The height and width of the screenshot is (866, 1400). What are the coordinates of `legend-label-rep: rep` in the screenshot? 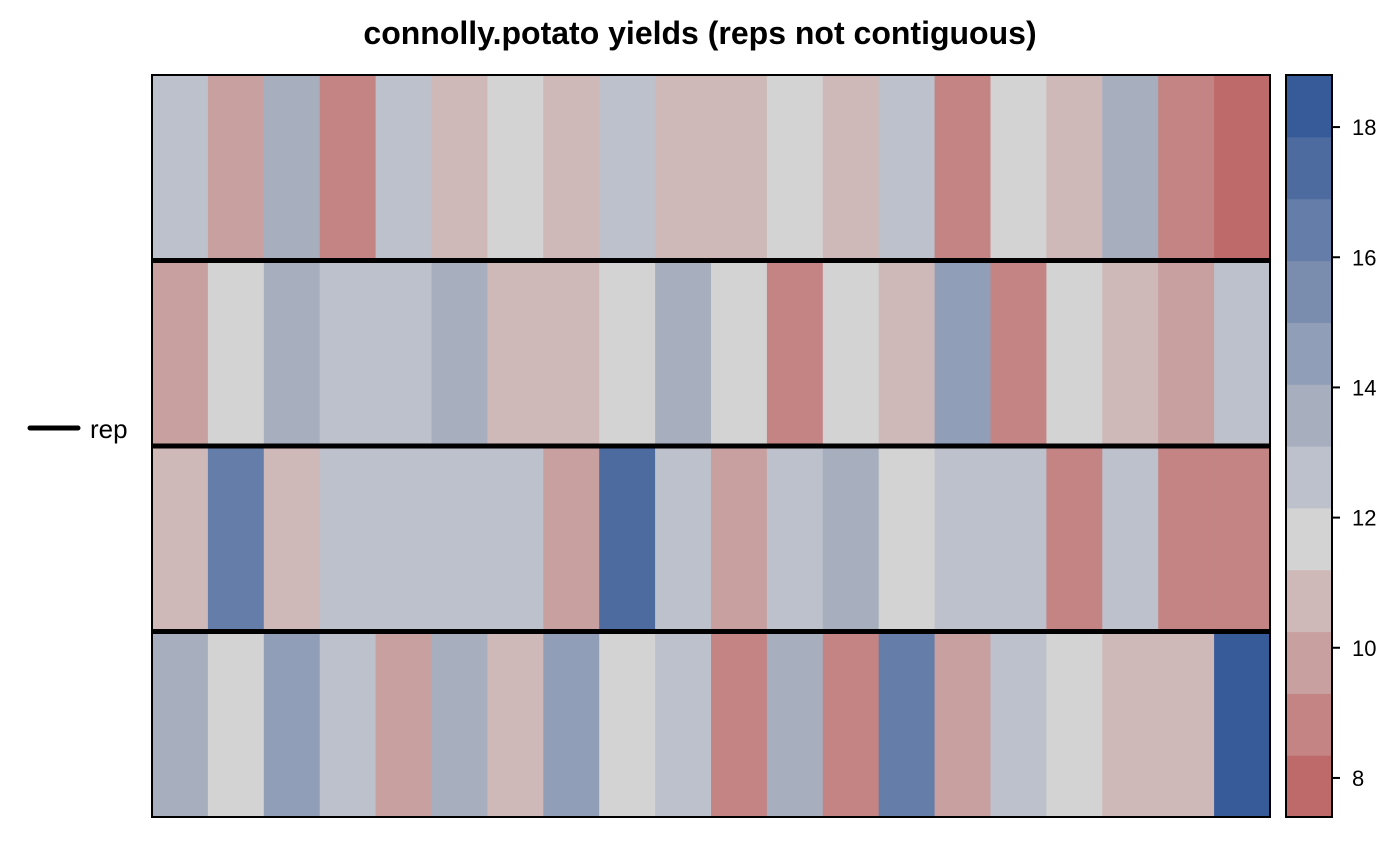 It's located at (109, 429).